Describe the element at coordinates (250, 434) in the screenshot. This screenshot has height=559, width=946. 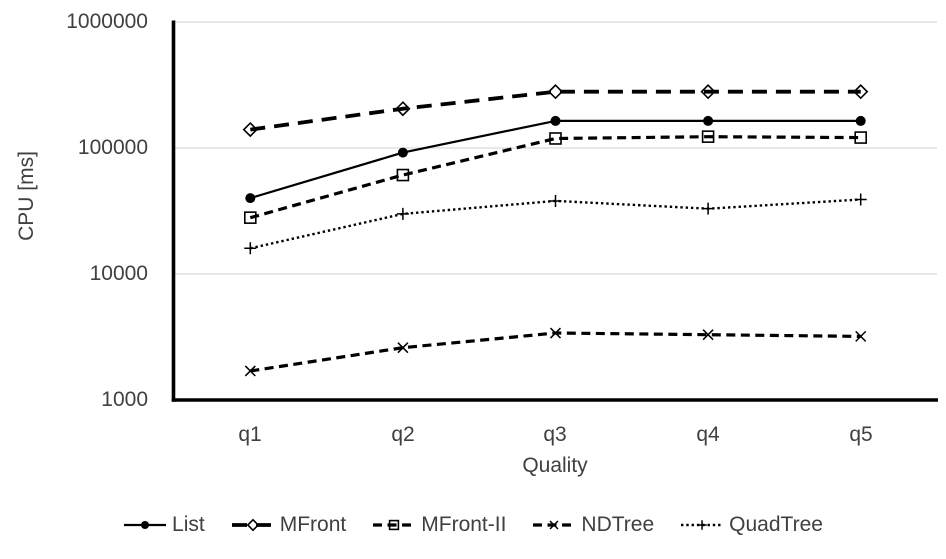
I see `x-tick-label: q1` at that location.